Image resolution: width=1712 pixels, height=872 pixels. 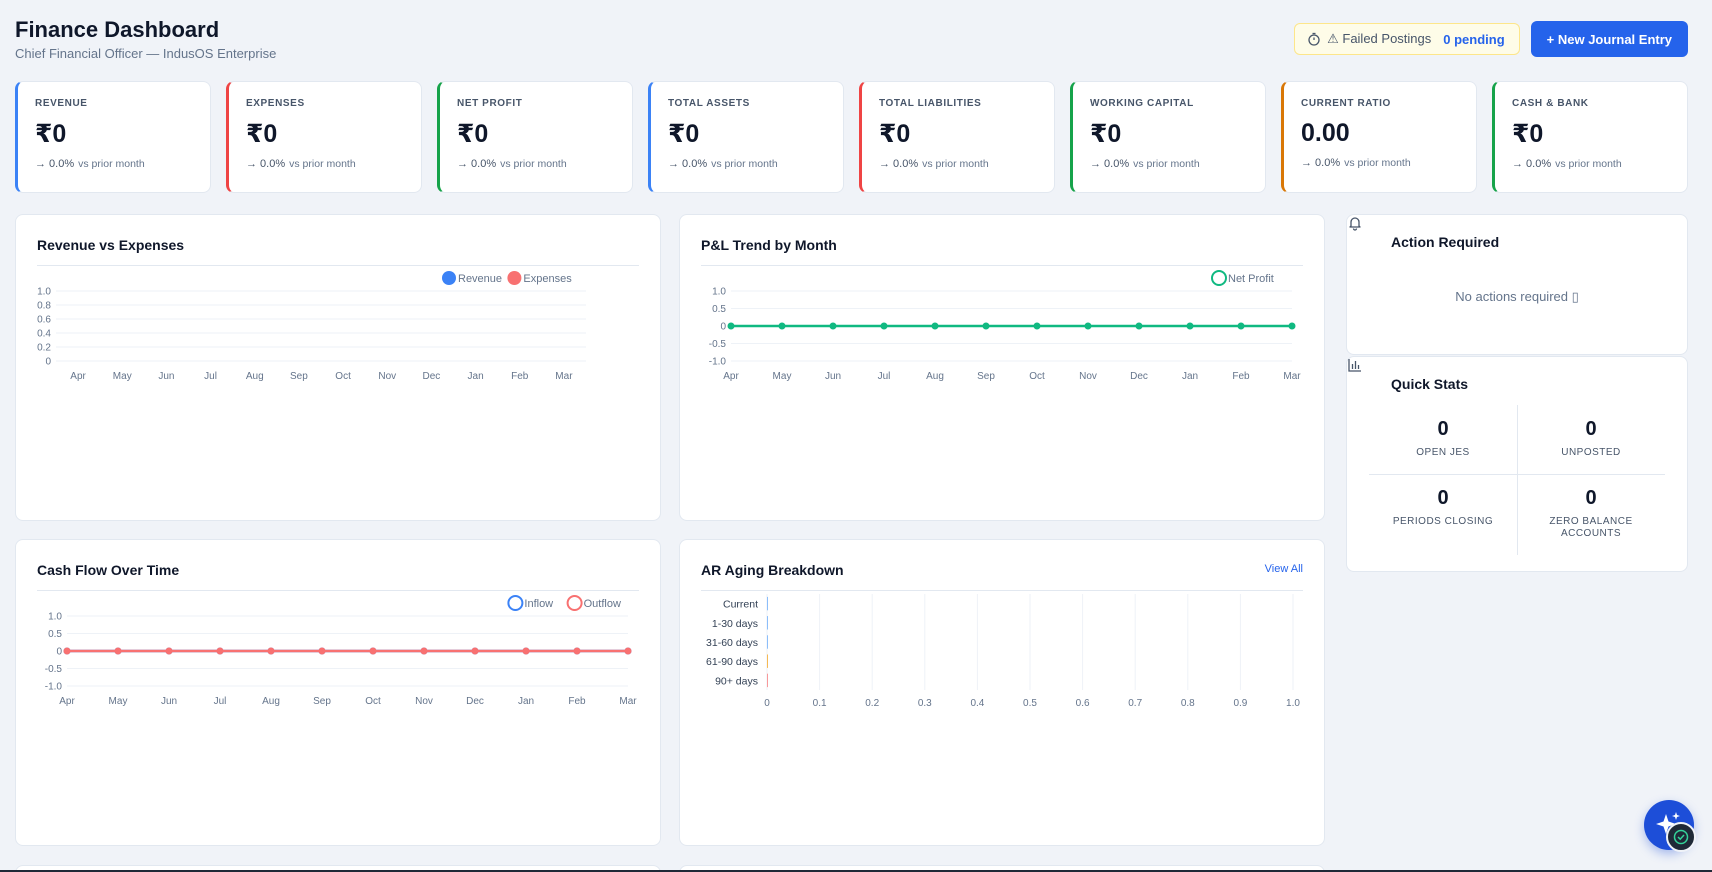 What do you see at coordinates (1168, 137) in the screenshot?
I see `kpi-card: WORKING CAPITAL ₹0 → 0.0% vs prior month` at bounding box center [1168, 137].